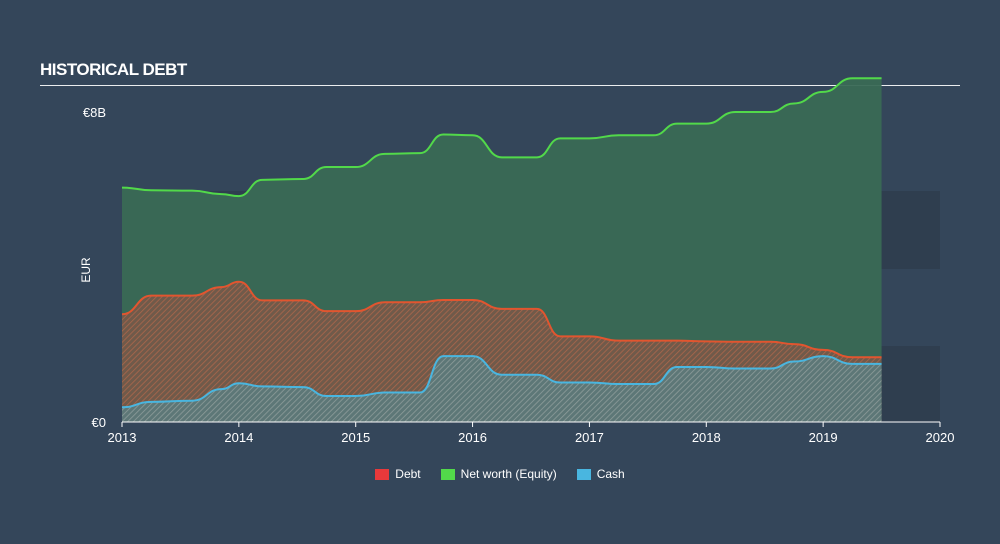  I want to click on y-axis-label: EUR, so click(86, 270).